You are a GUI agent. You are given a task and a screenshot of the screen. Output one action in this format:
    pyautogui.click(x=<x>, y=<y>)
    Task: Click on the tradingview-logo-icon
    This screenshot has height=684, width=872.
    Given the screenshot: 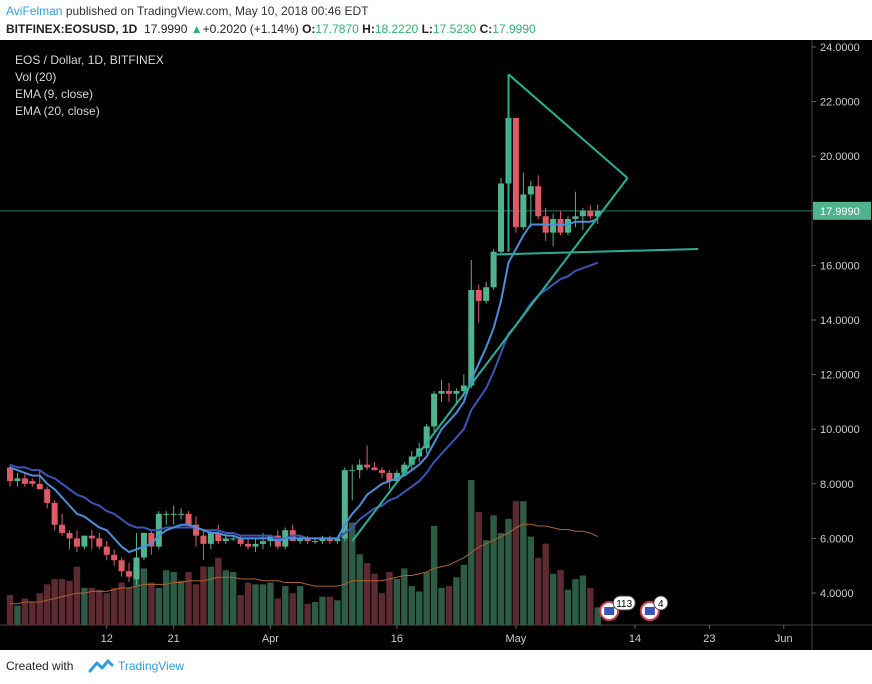 What is the action you would take?
    pyautogui.click(x=101, y=666)
    